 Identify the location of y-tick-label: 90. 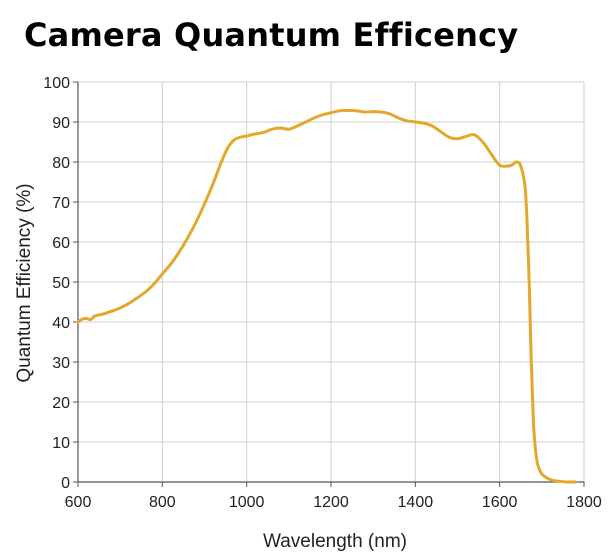
(61, 123).